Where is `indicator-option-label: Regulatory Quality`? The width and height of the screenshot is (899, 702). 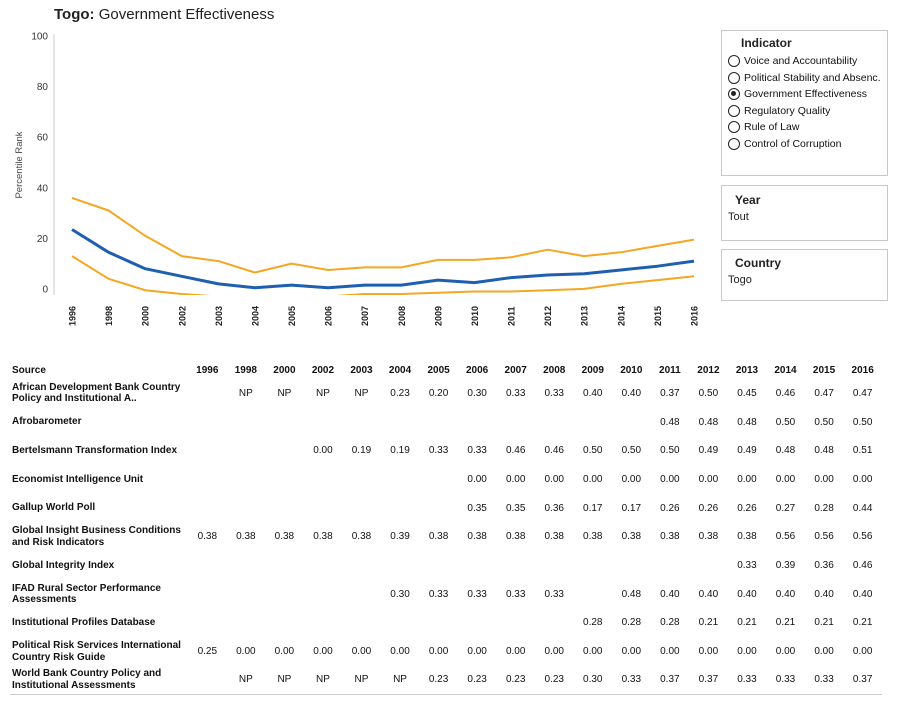
indicator-option-label: Regulatory Quality is located at coordinates (787, 110).